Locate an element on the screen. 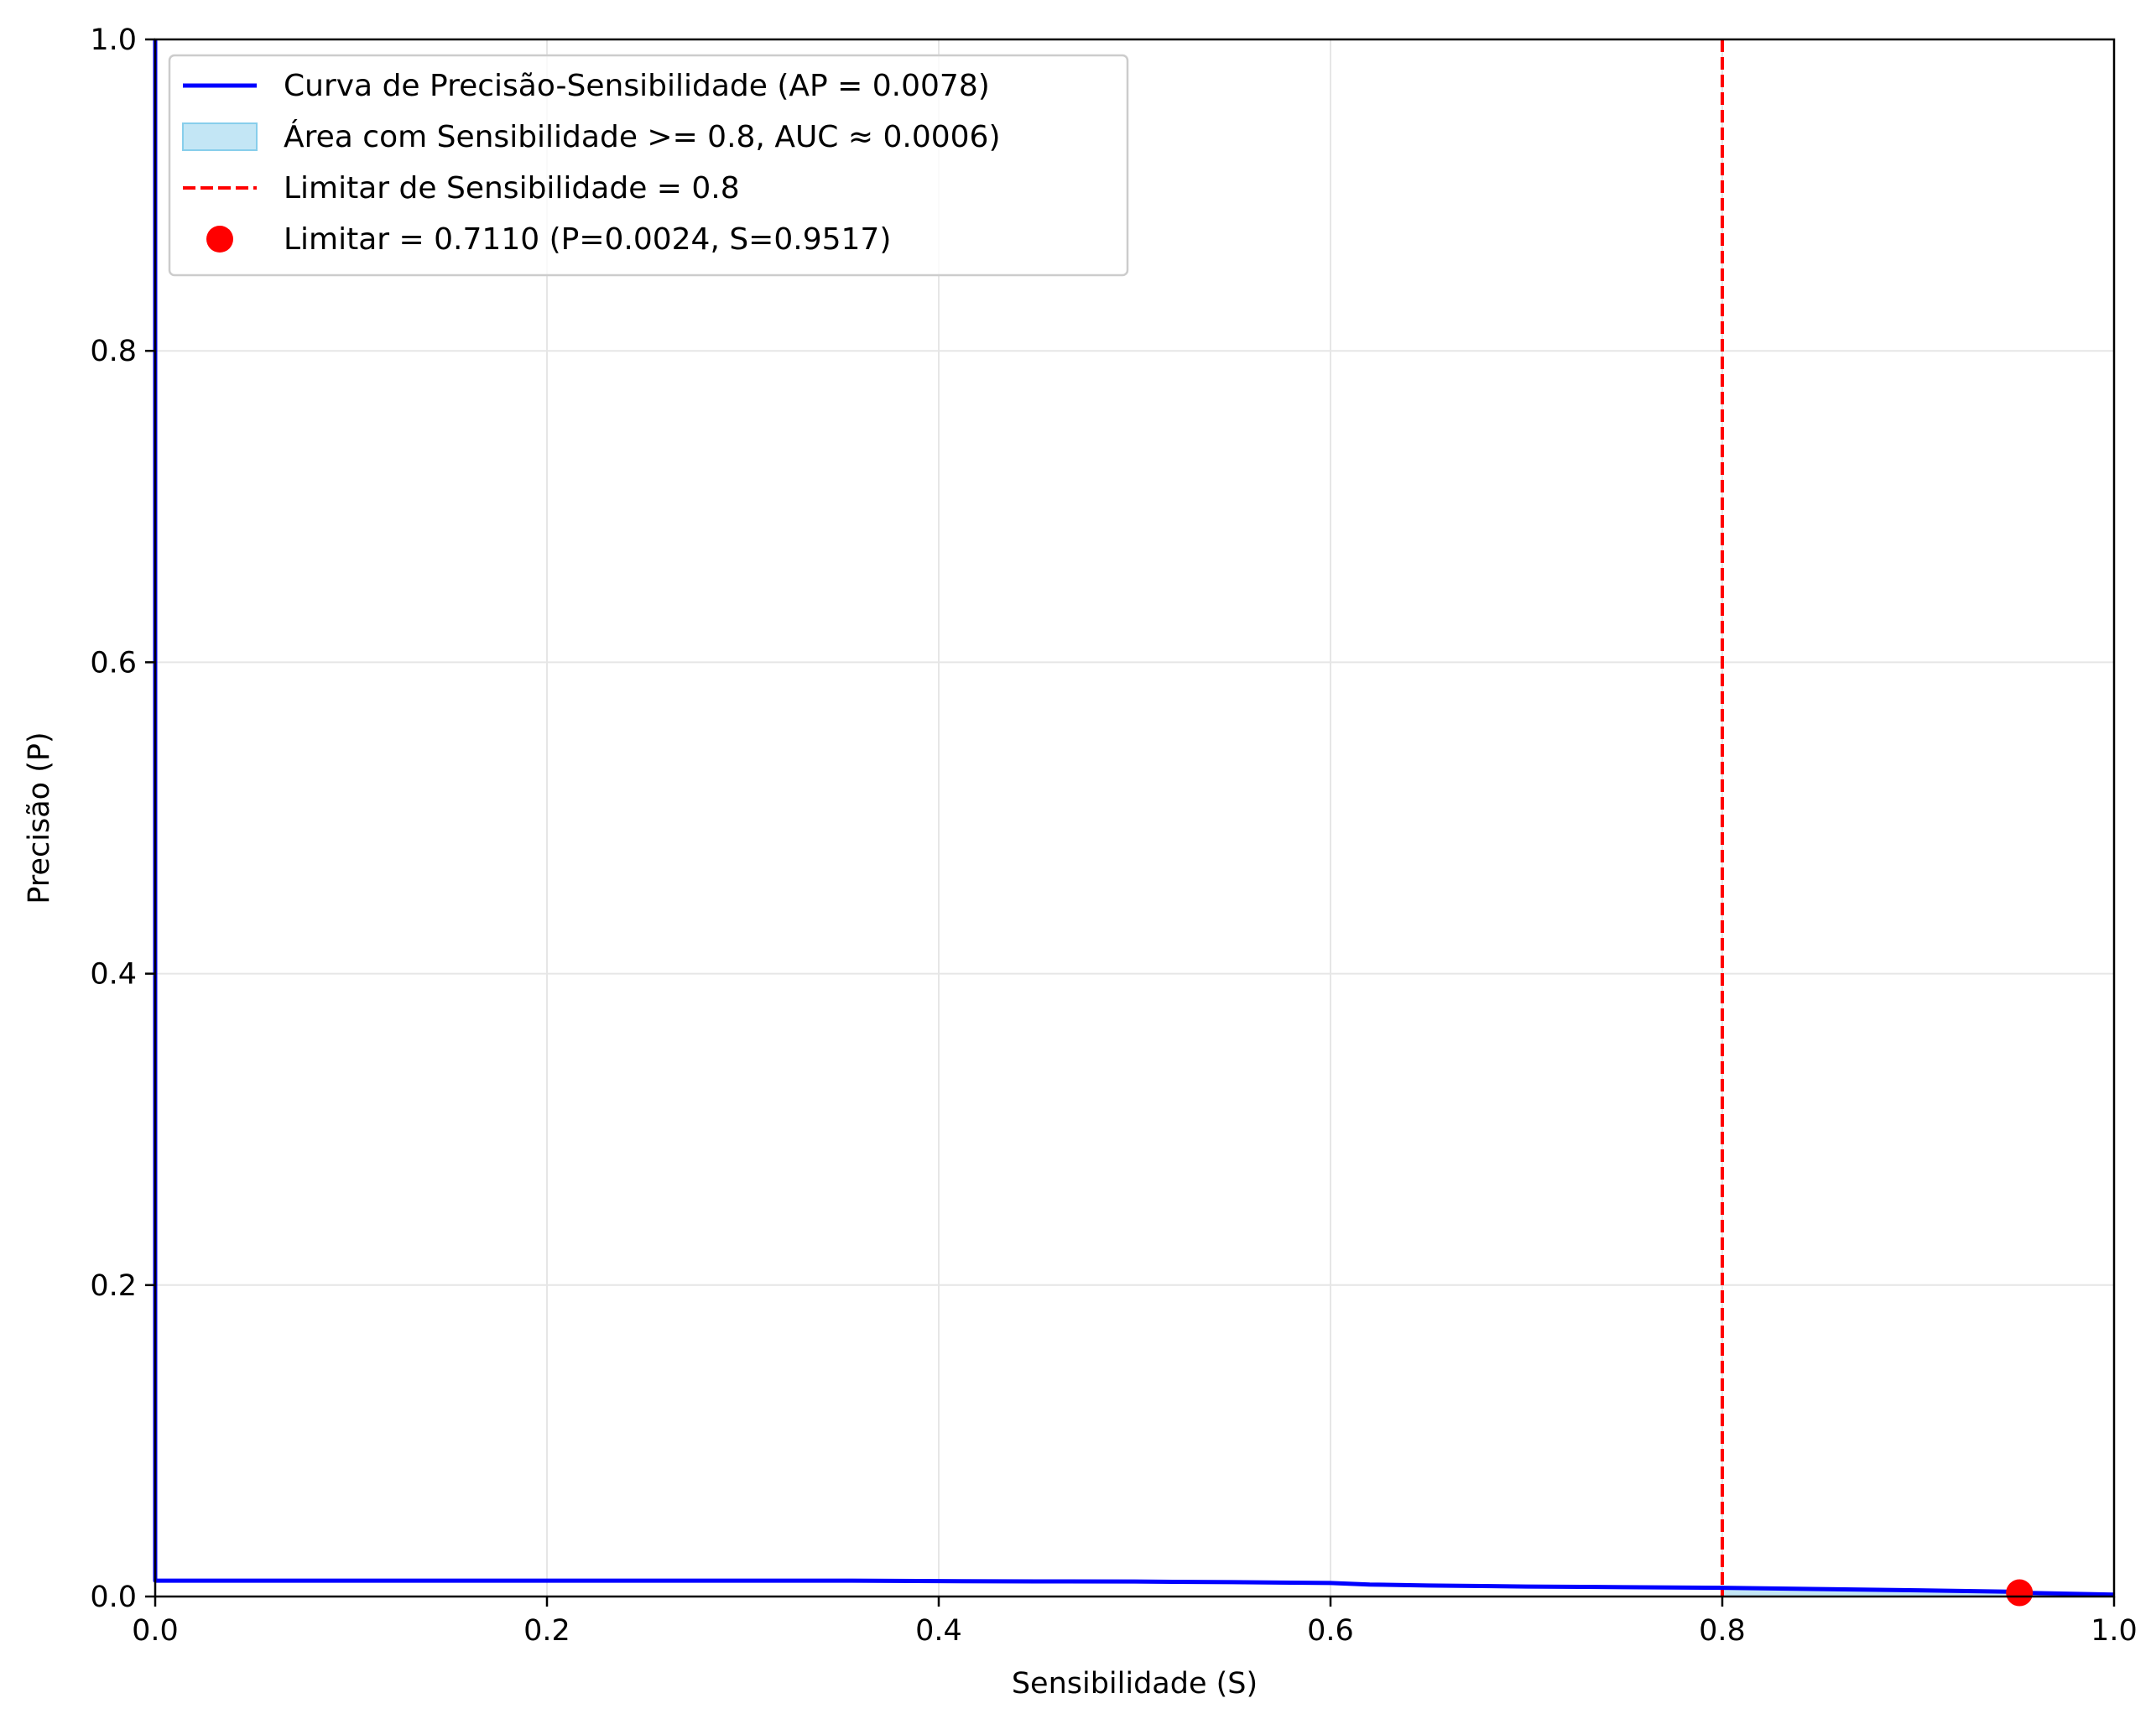 This screenshot has width=2156, height=1719. threshold-point is located at coordinates (2020, 1593).